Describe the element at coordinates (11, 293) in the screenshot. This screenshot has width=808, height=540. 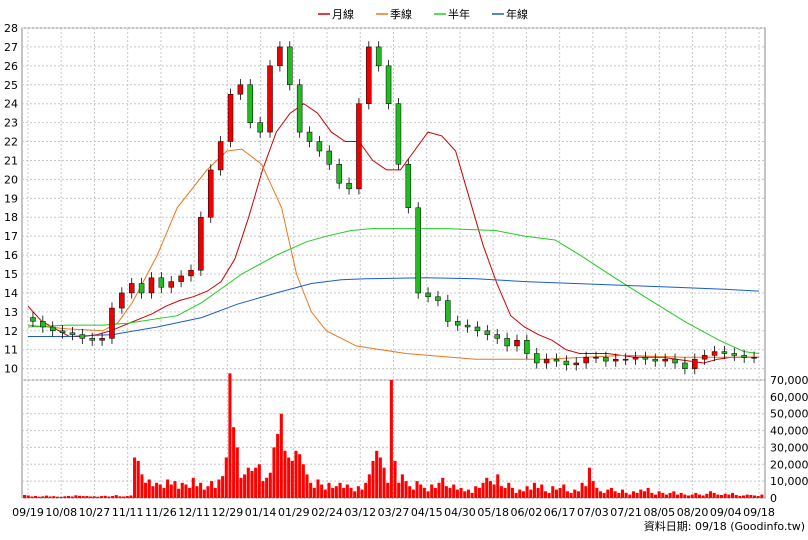
I see `price-tick-label: 14` at that location.